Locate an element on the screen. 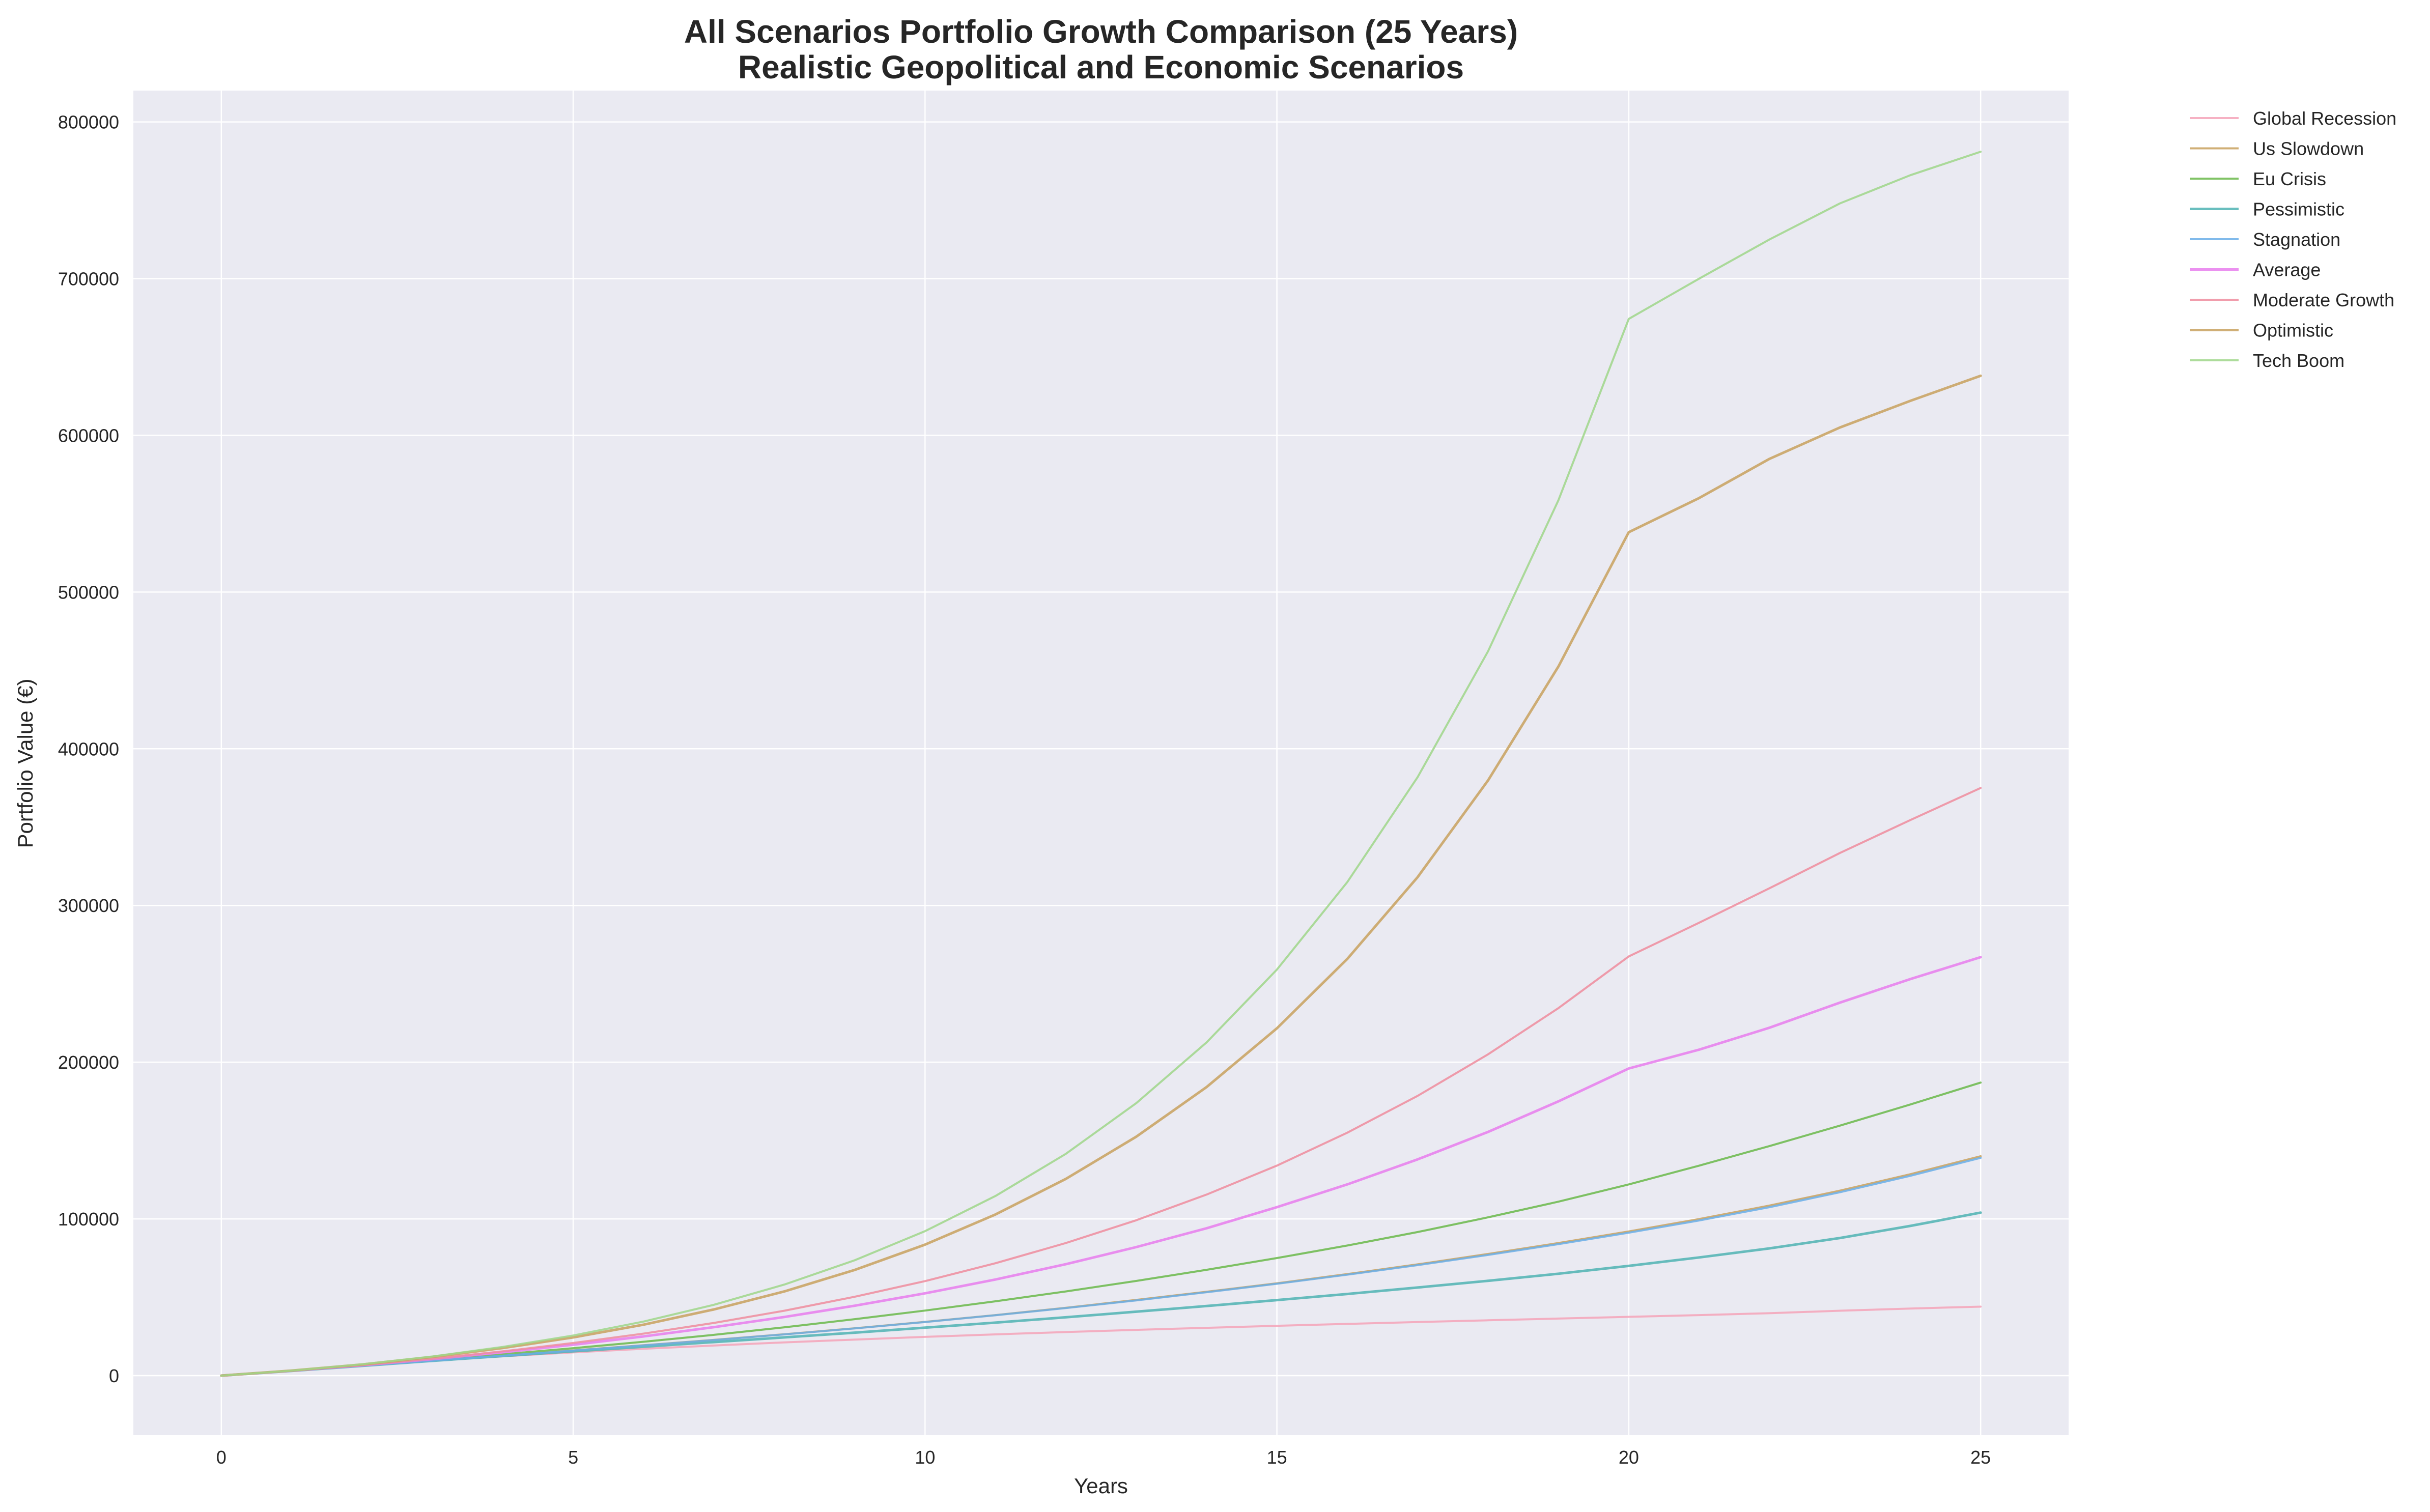  y-tick-label: 0 is located at coordinates (114, 1375).